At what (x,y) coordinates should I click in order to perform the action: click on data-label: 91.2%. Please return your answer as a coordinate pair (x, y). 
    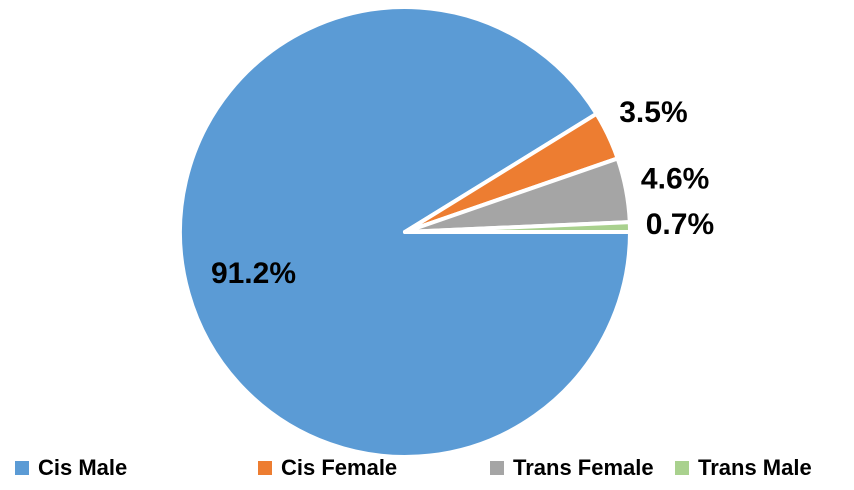
    Looking at the image, I should click on (253, 273).